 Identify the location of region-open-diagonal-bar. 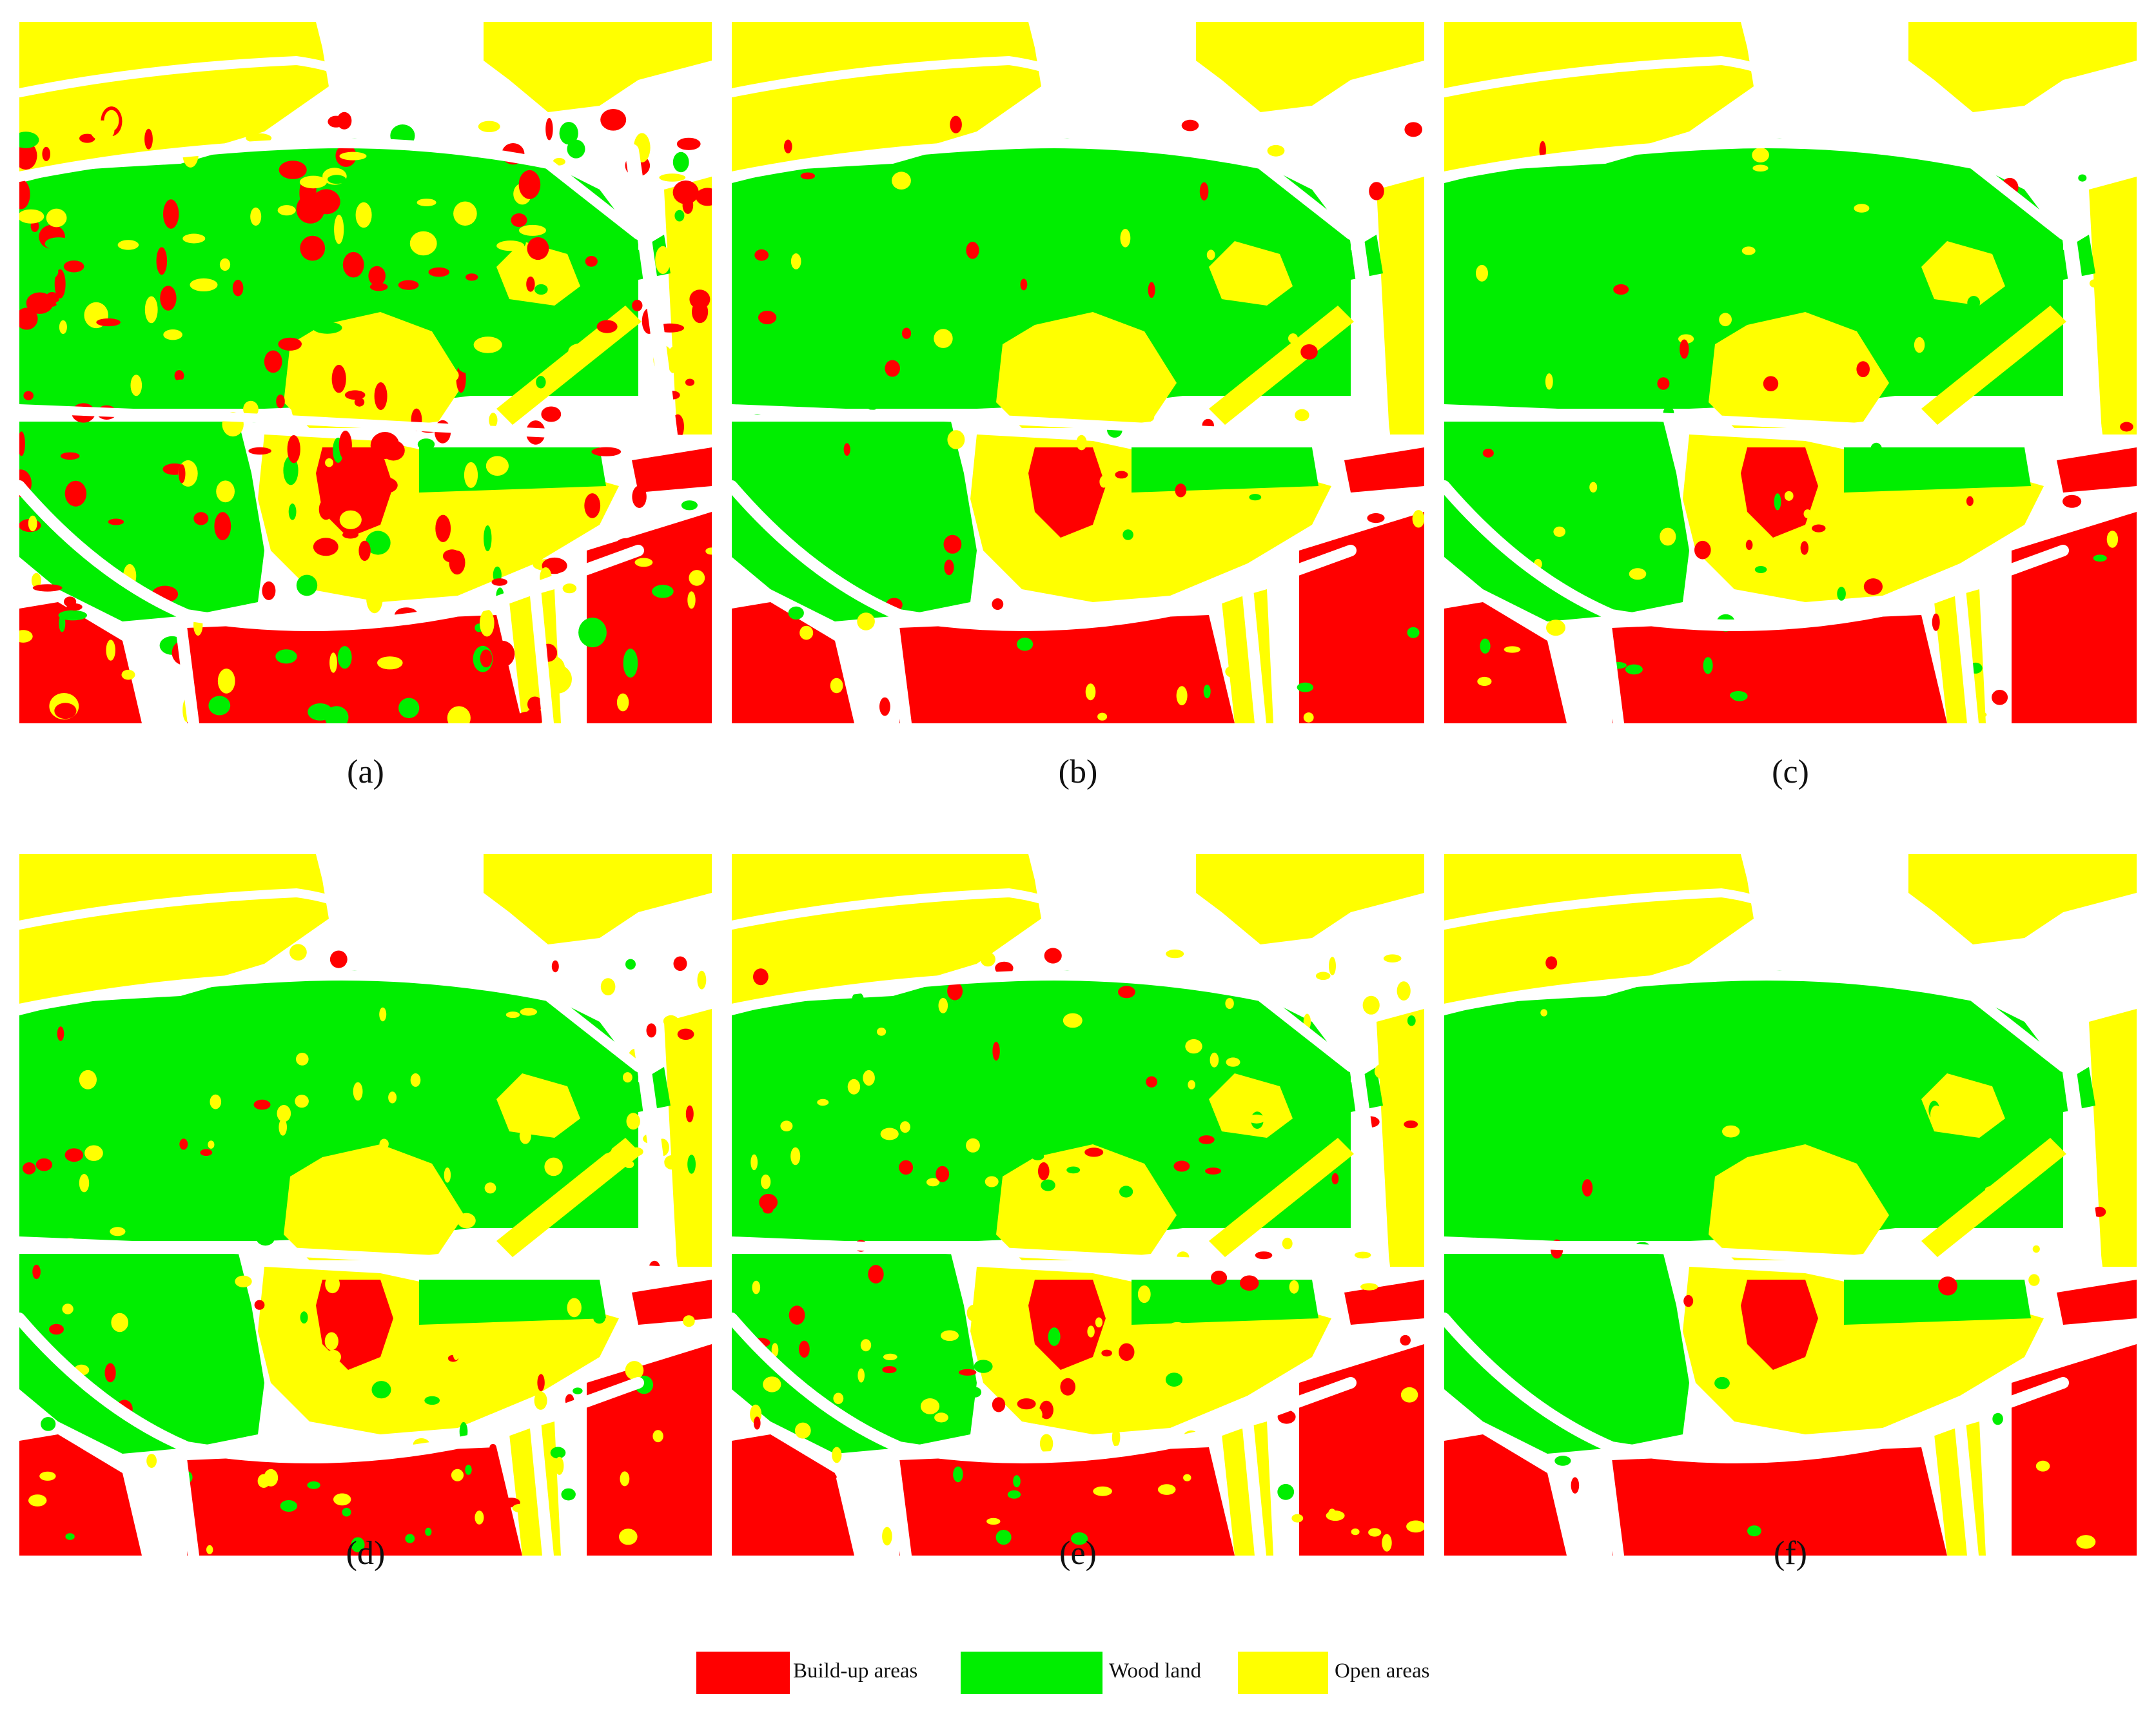
(569, 1197).